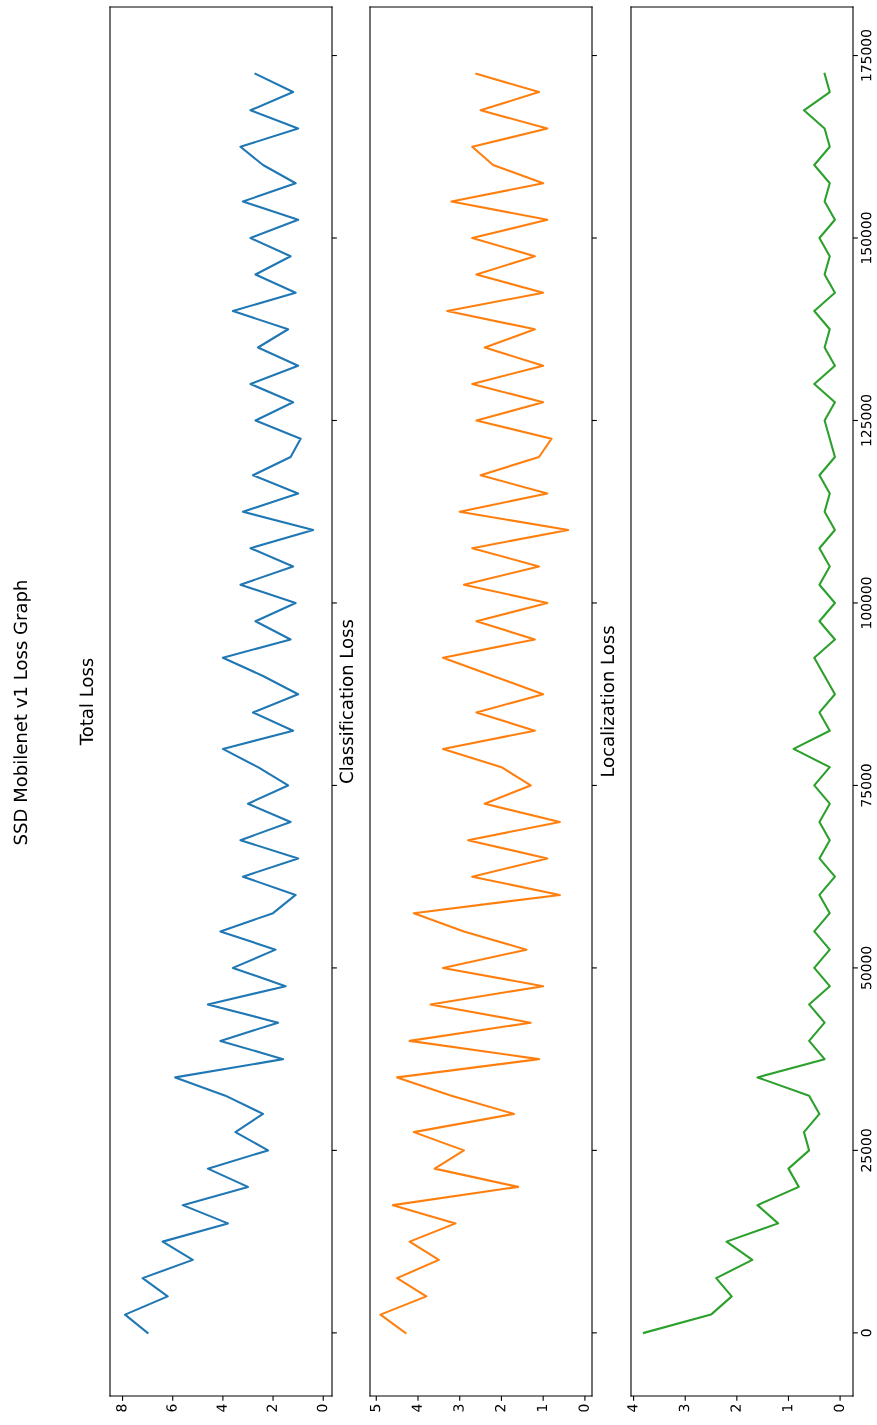 This screenshot has height=1425, width=877. What do you see at coordinates (346, 701) in the screenshot?
I see `text: Classification Loss` at bounding box center [346, 701].